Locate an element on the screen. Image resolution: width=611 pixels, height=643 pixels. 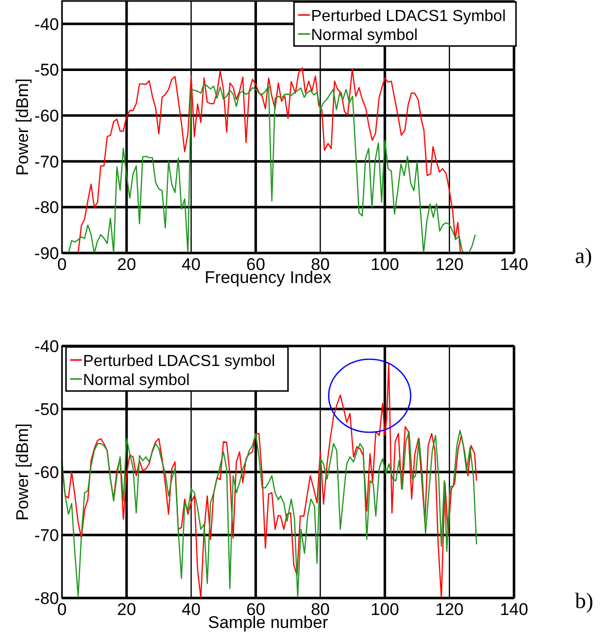
y-tick-label: -90 is located at coordinates (46, 253).